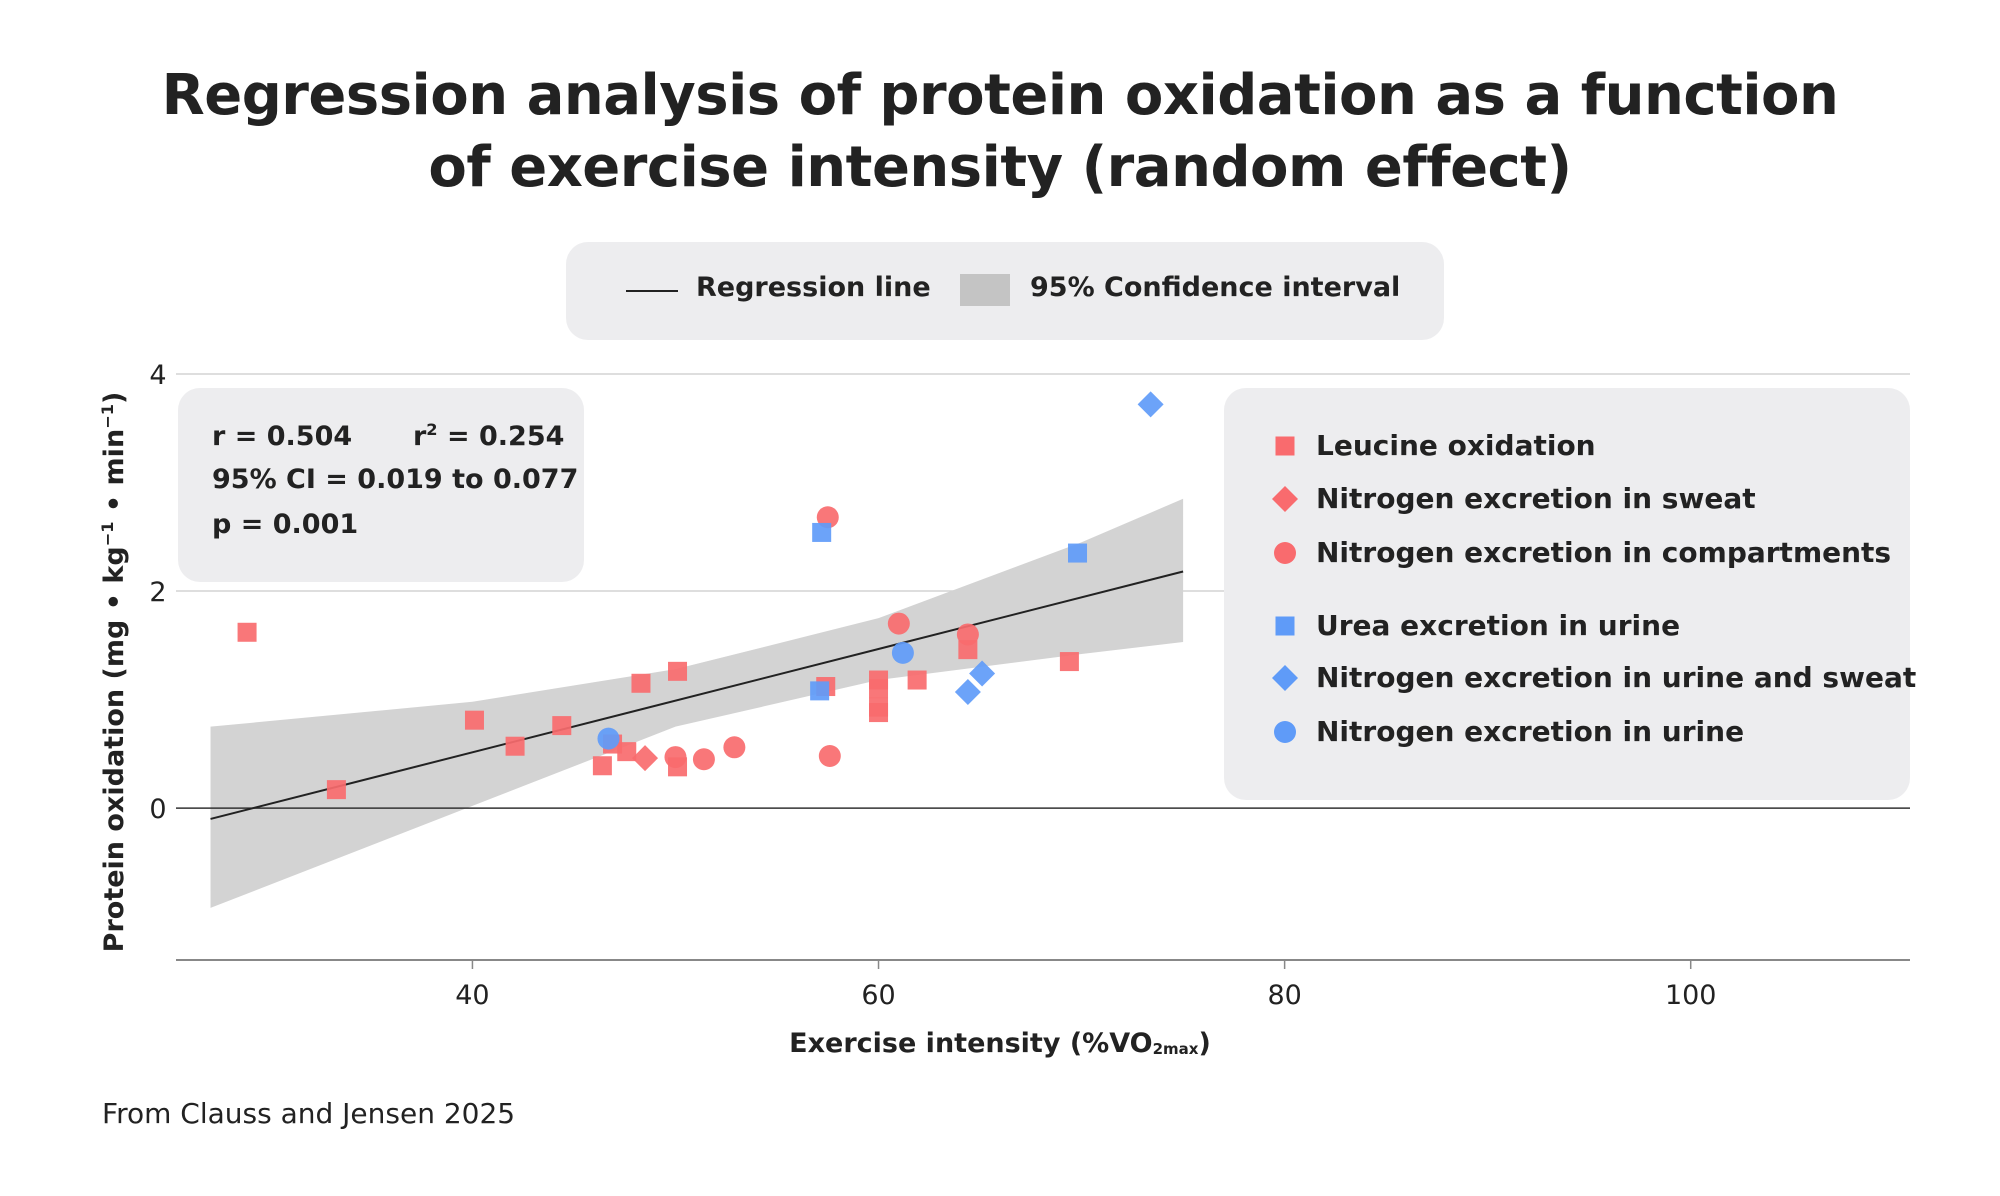 The image size is (2000, 1196). I want to click on x-tick-label: 40, so click(472, 995).